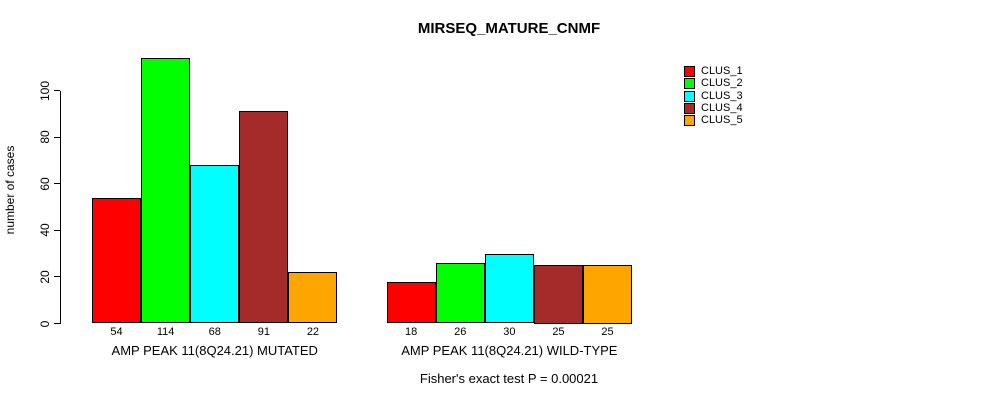 Image resolution: width=990 pixels, height=400 pixels. Describe the element at coordinates (460, 293) in the screenshot. I see `bar-clus_2-group2` at that location.